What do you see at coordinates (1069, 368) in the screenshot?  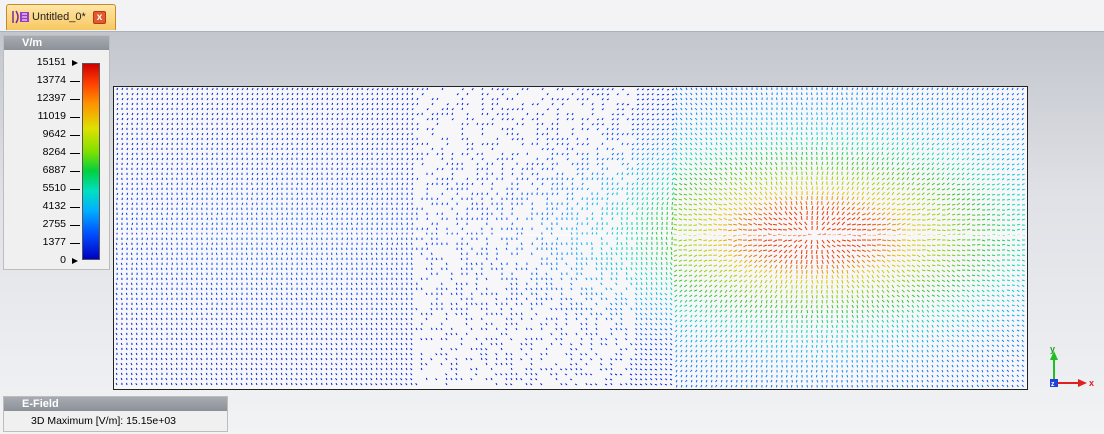 I see `axis-triad: y z x` at bounding box center [1069, 368].